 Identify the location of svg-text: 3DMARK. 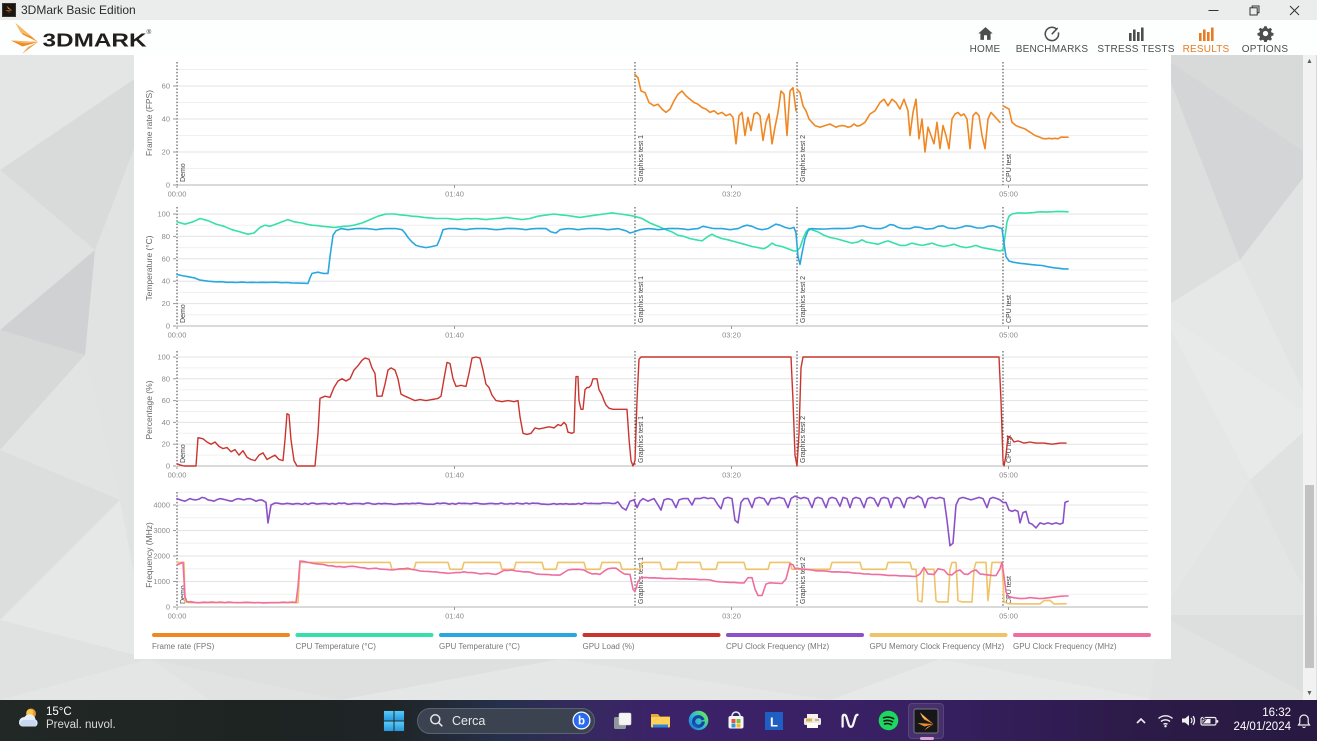
(95, 40).